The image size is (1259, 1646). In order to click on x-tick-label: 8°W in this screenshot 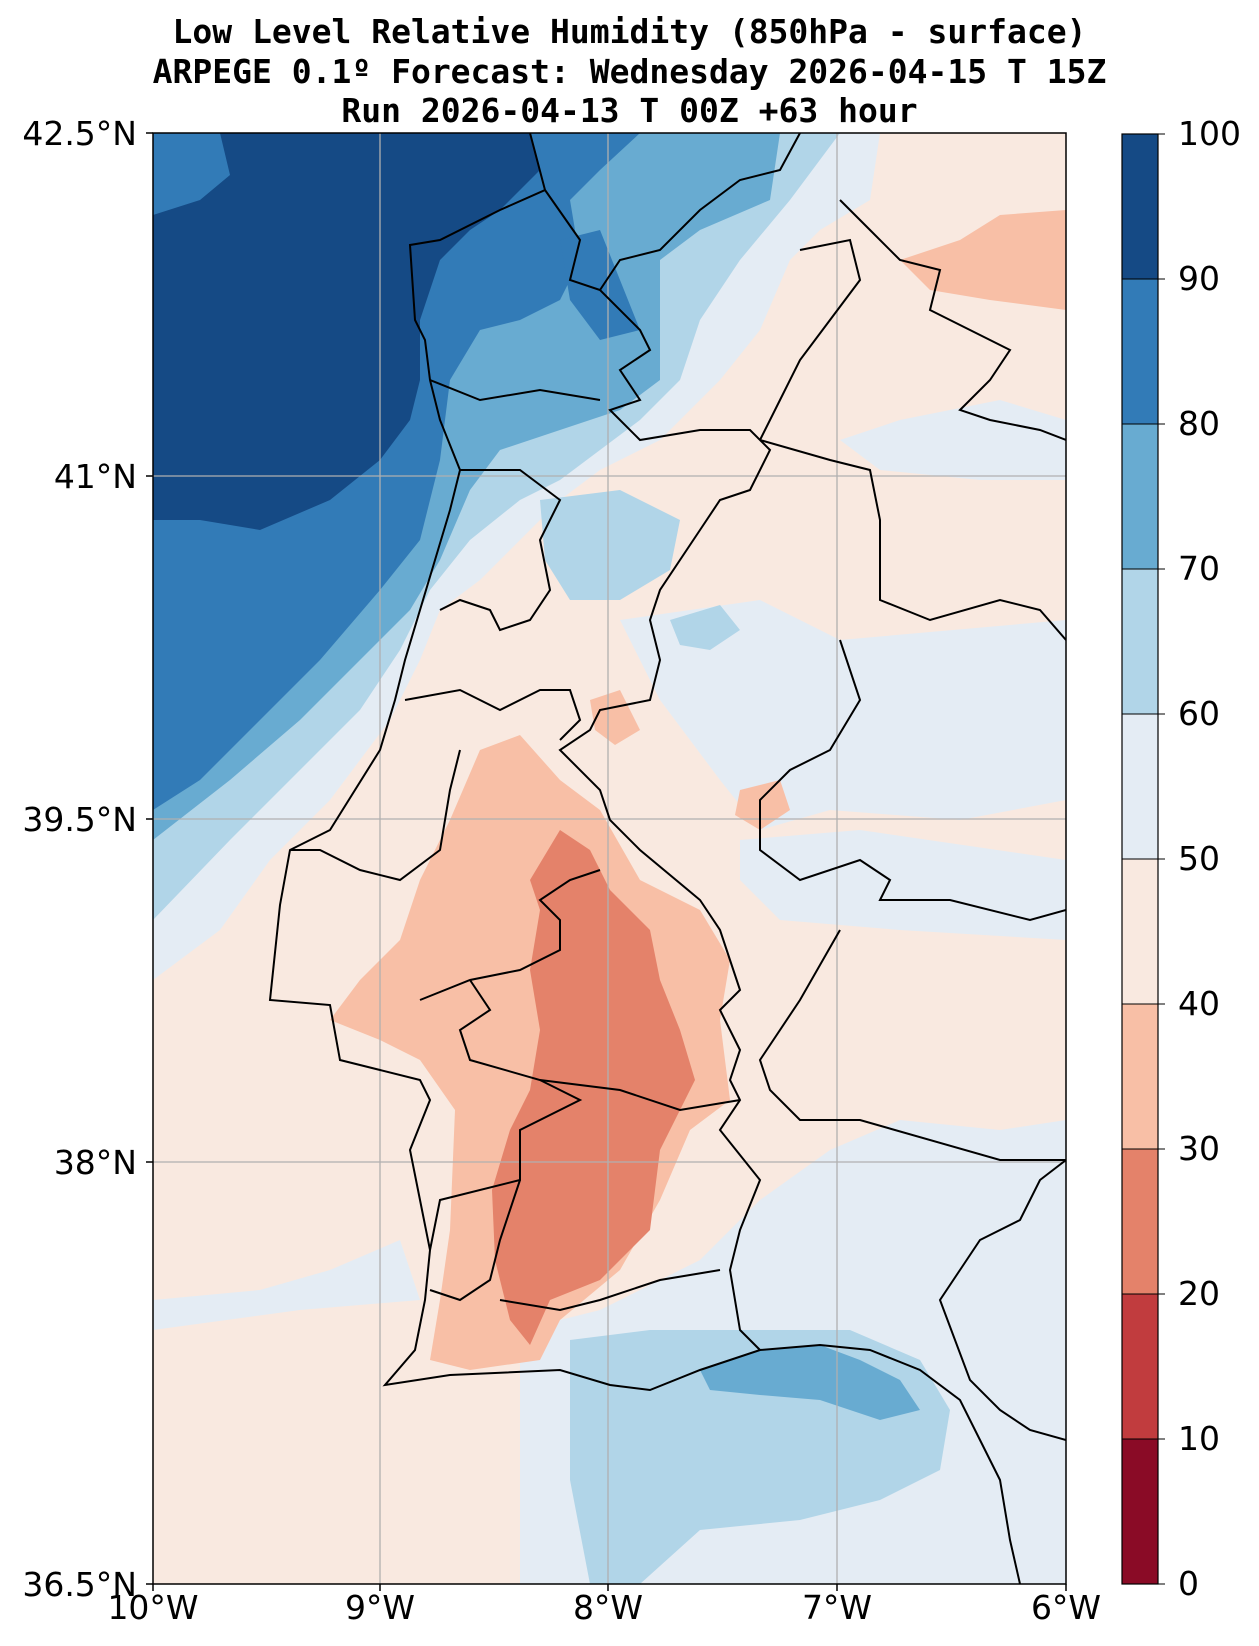, I will do `click(608, 1607)`.